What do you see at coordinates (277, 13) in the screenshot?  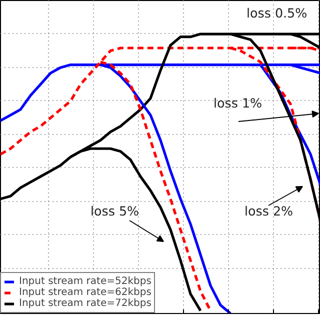 I see `text: loss 0.5%` at bounding box center [277, 13].